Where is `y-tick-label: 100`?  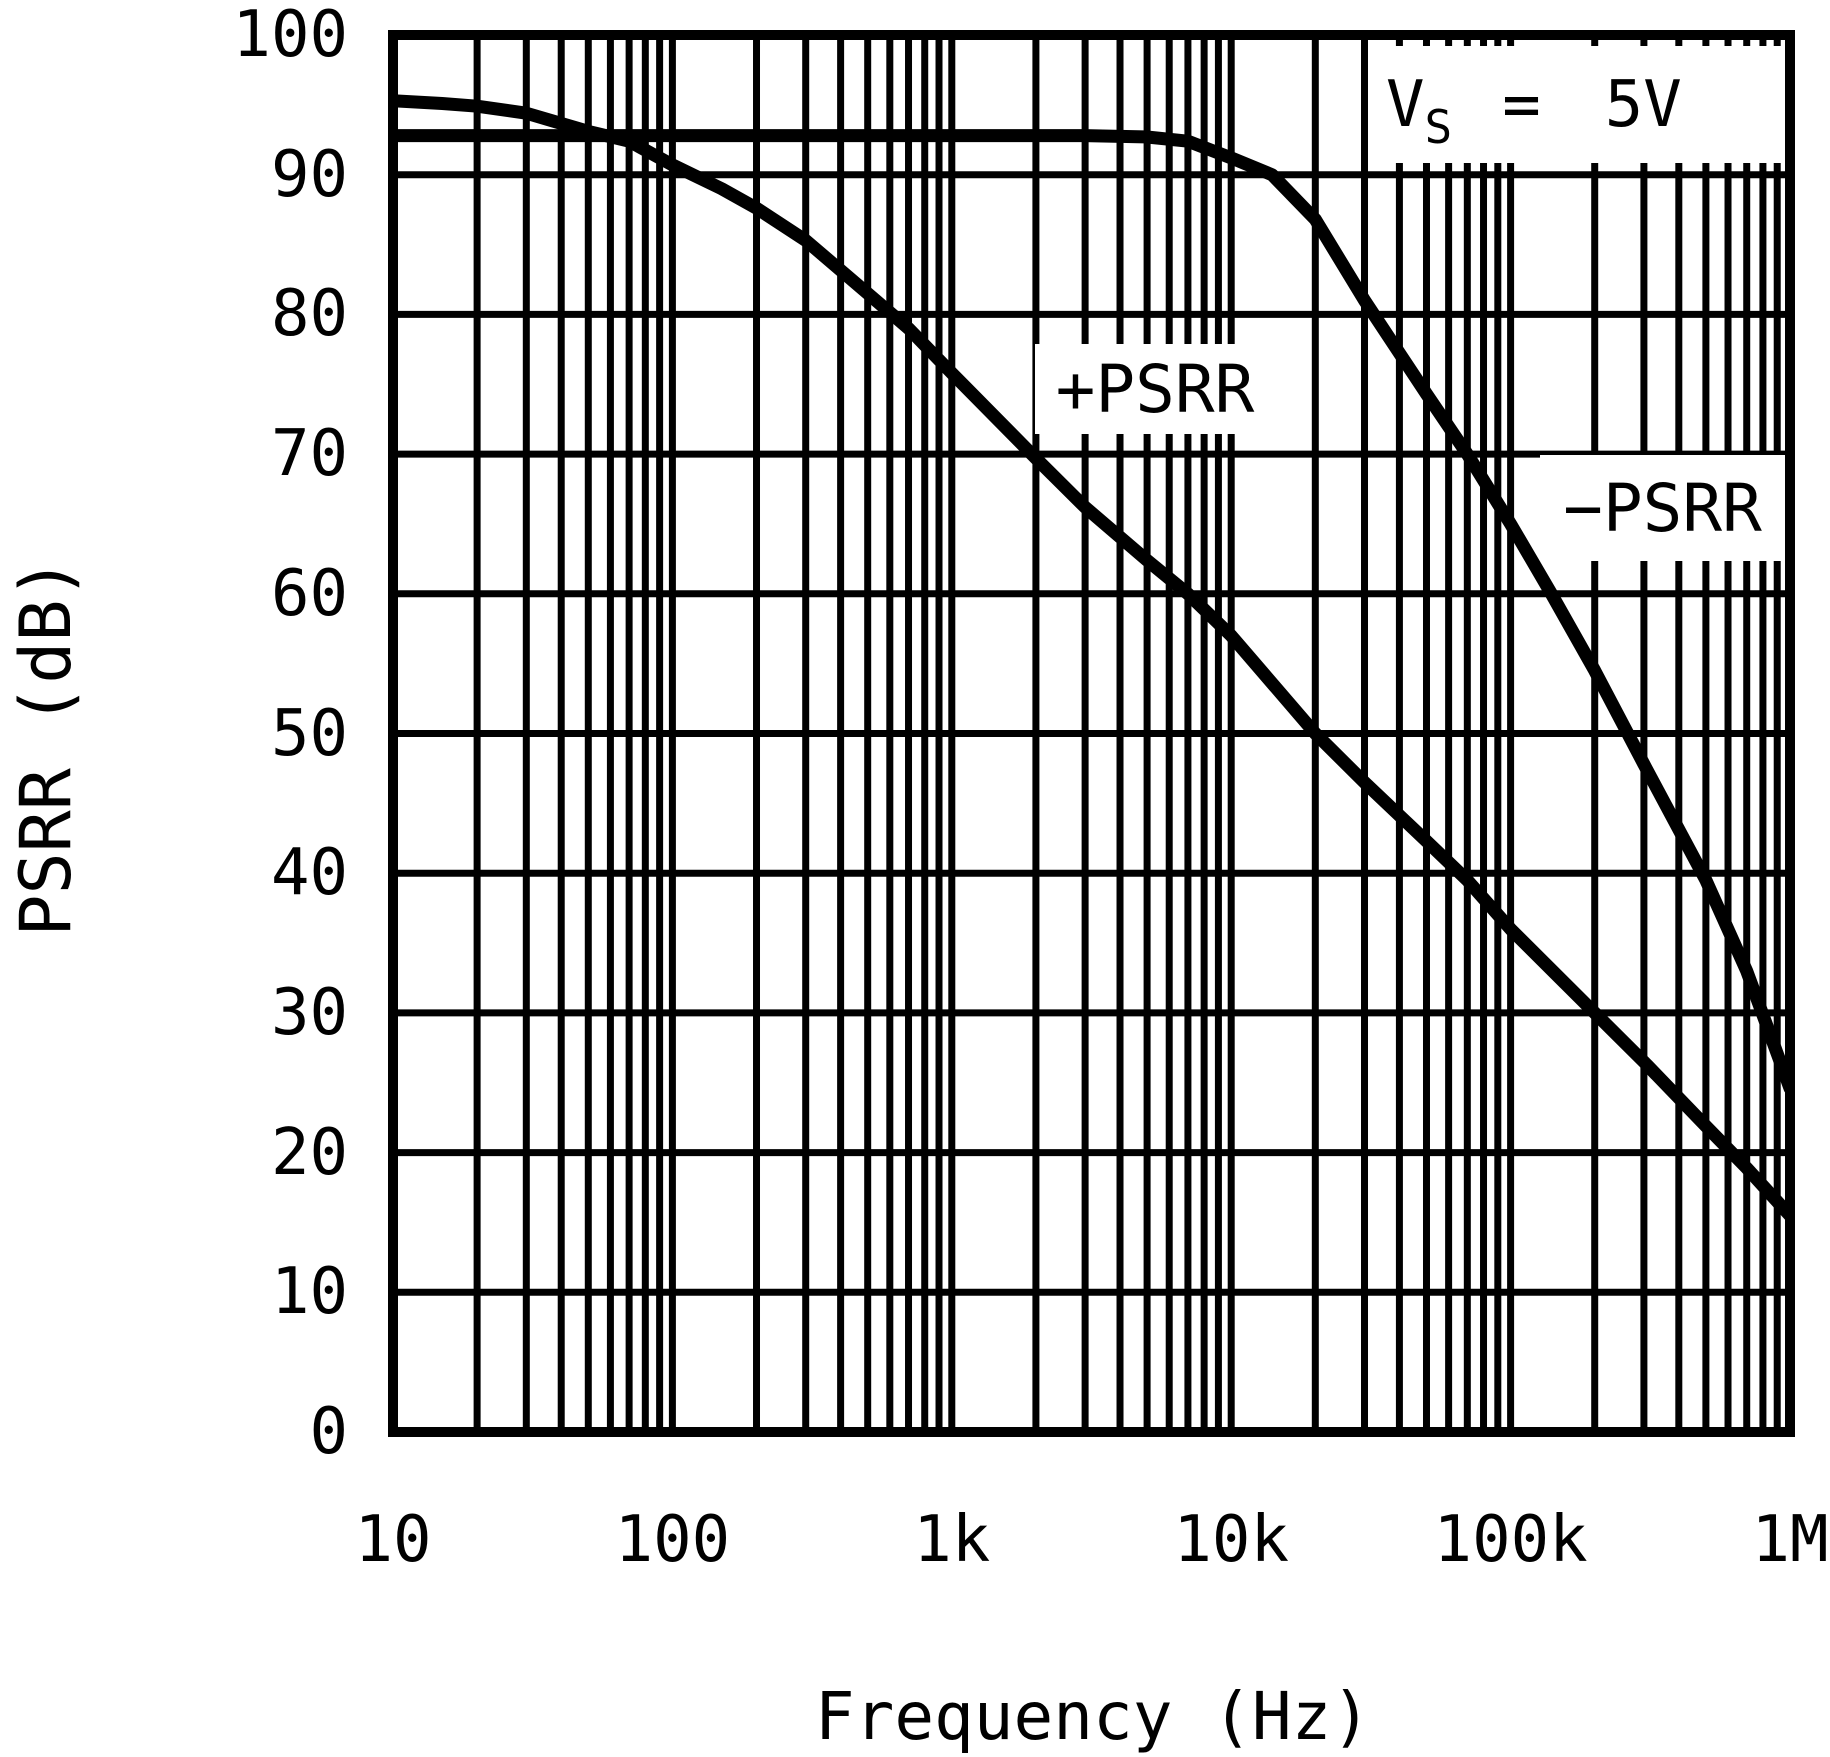
y-tick-label: 100 is located at coordinates (290, 36).